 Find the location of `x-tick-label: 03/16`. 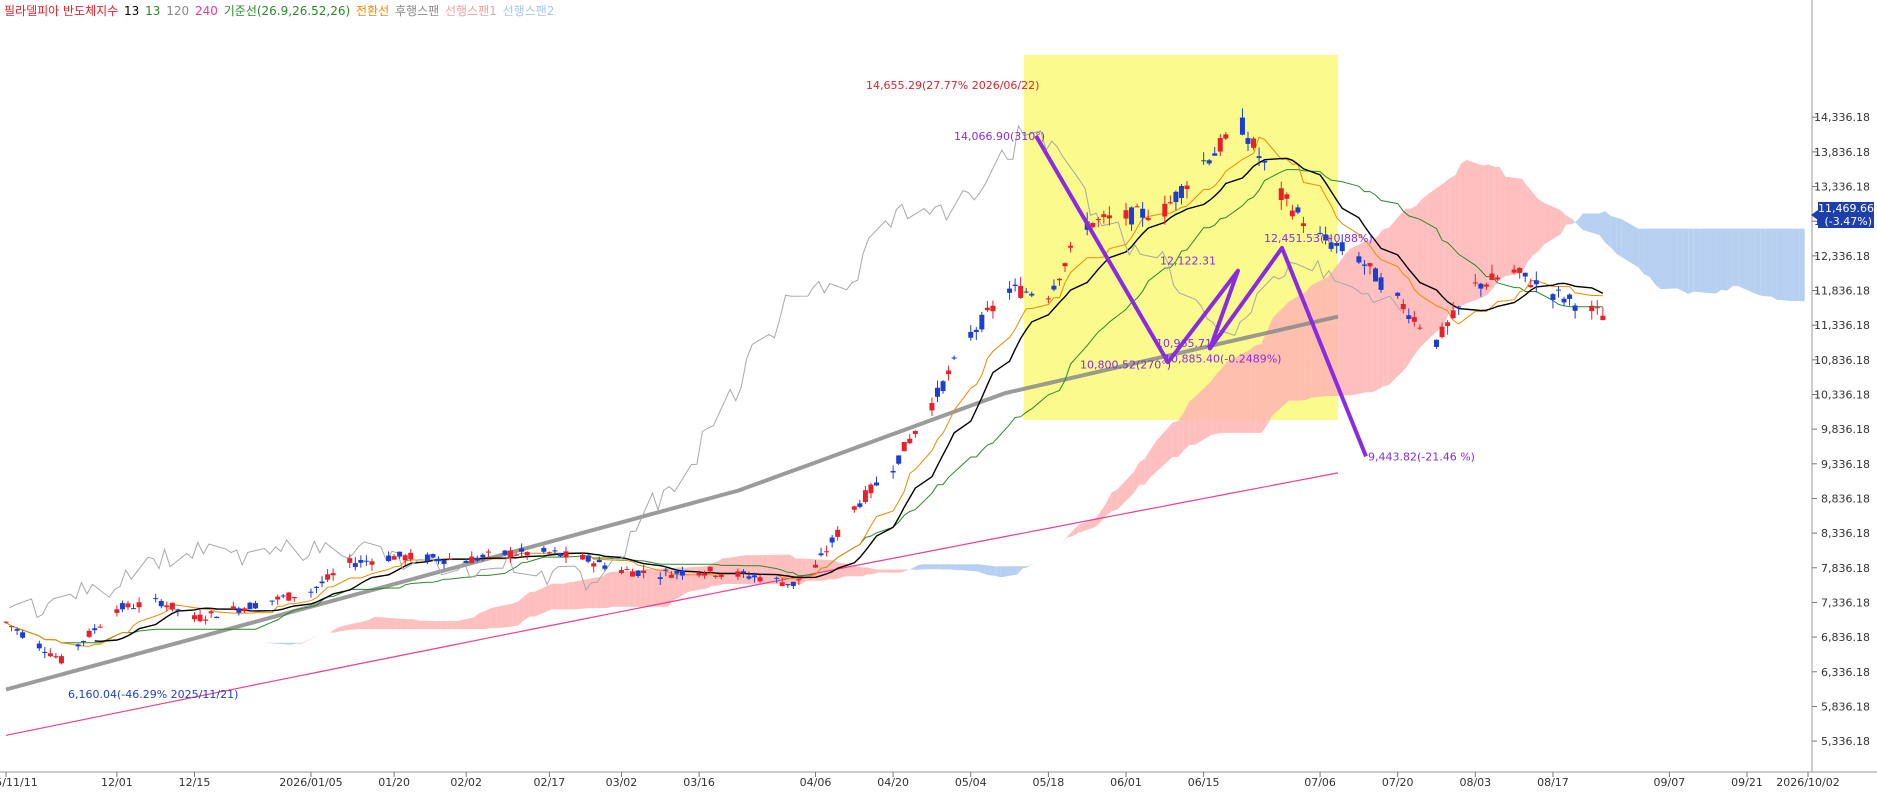

x-tick-label: 03/16 is located at coordinates (699, 782).